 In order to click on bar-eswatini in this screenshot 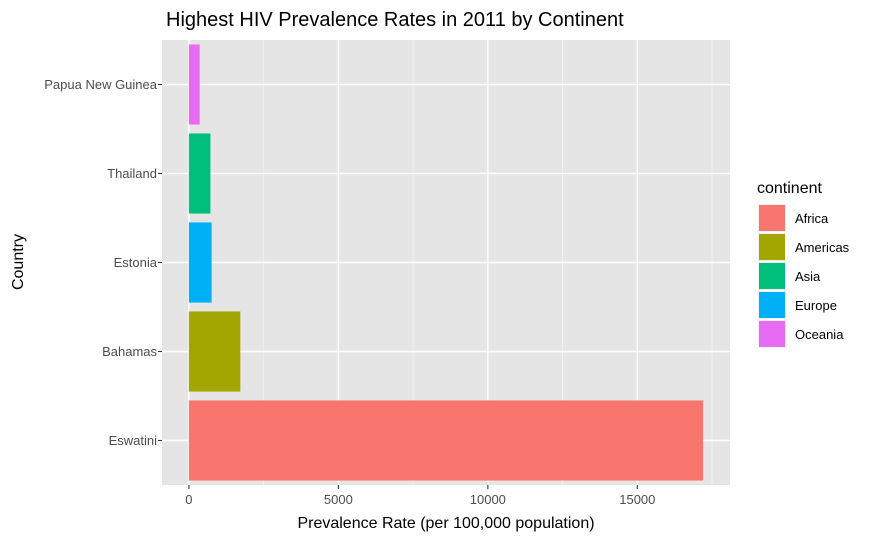, I will do `click(446, 440)`.